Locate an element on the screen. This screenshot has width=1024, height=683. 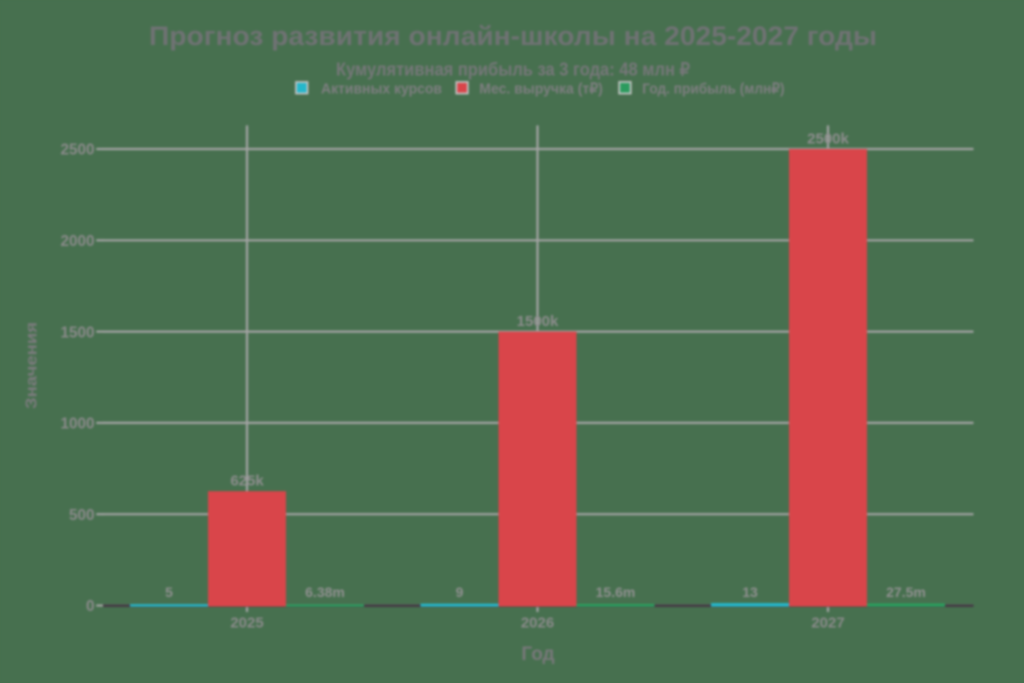
svg-text: 1500 is located at coordinates (77, 332).